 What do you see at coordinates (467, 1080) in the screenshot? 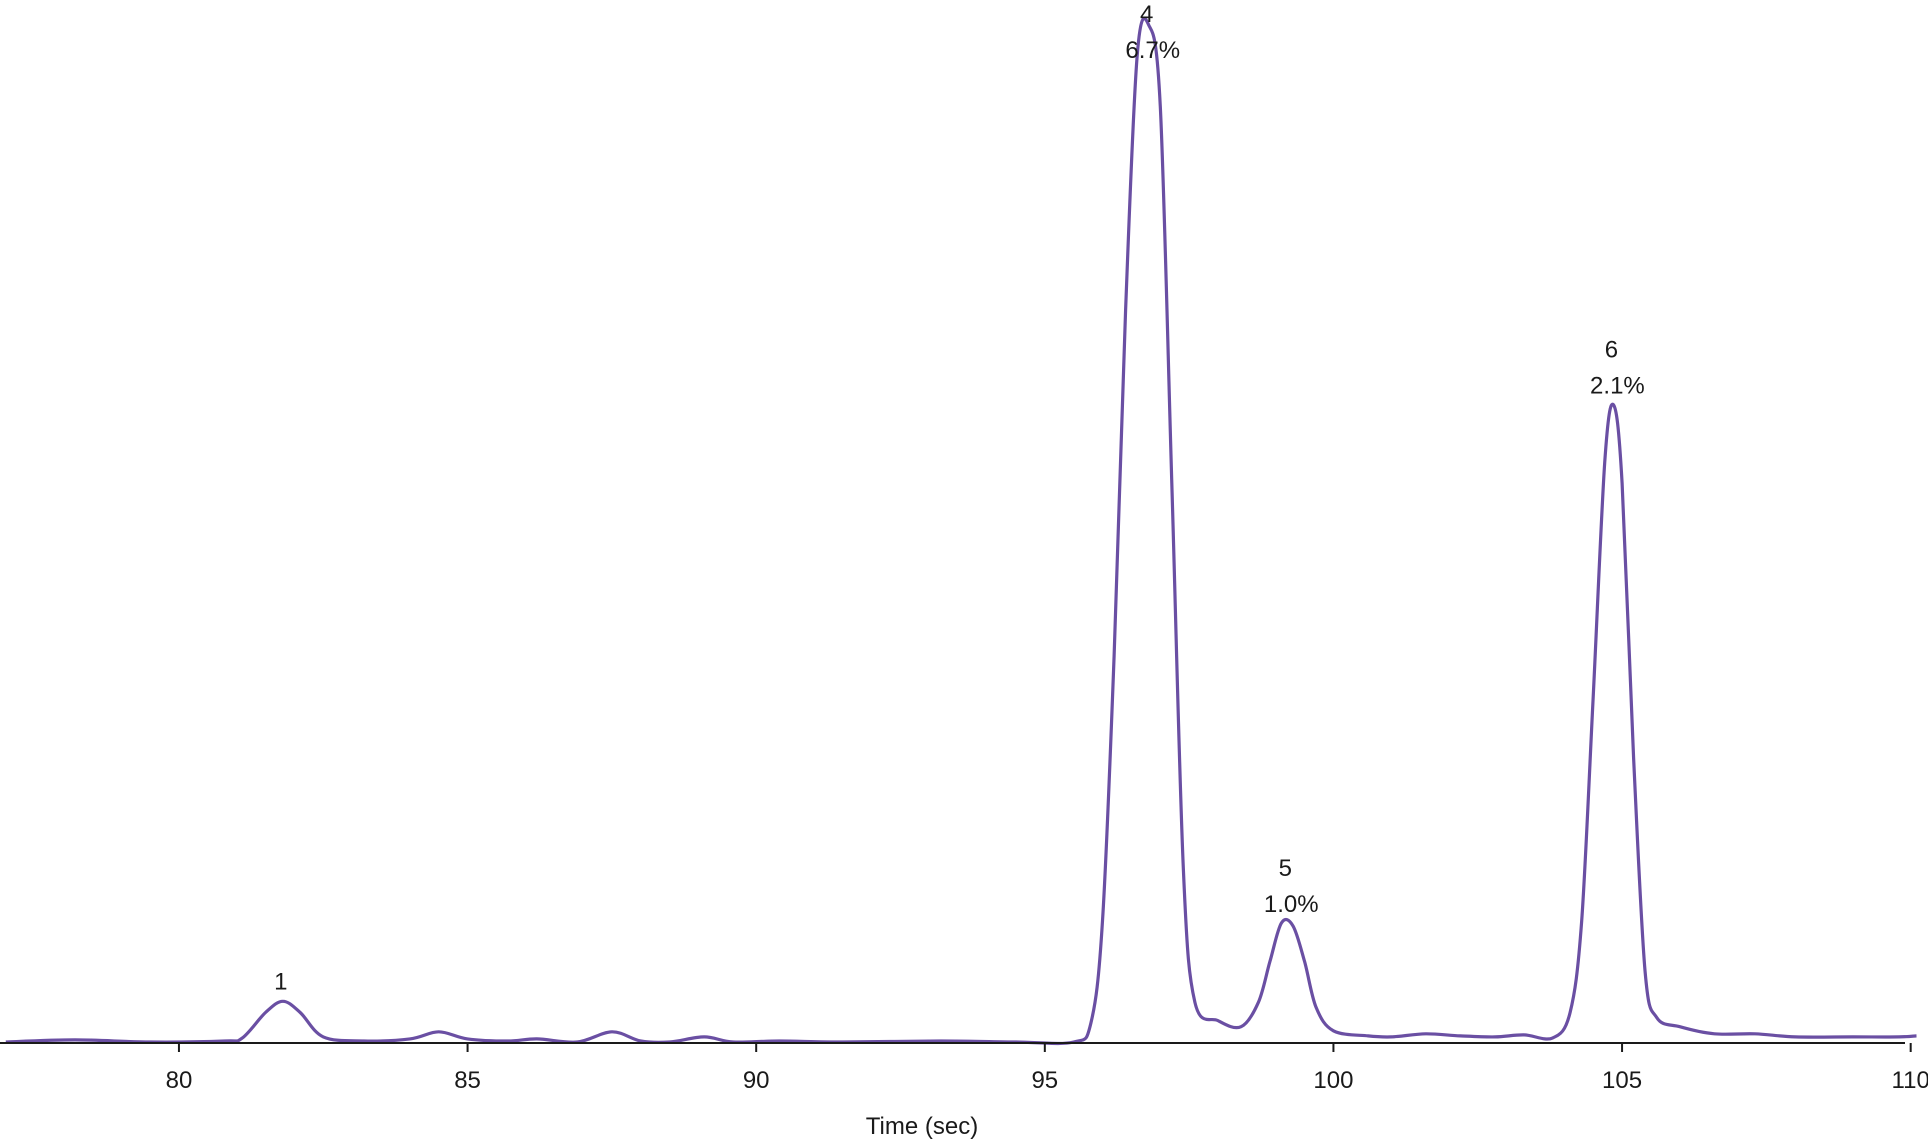
I see `x-tick-label: 85` at bounding box center [467, 1080].